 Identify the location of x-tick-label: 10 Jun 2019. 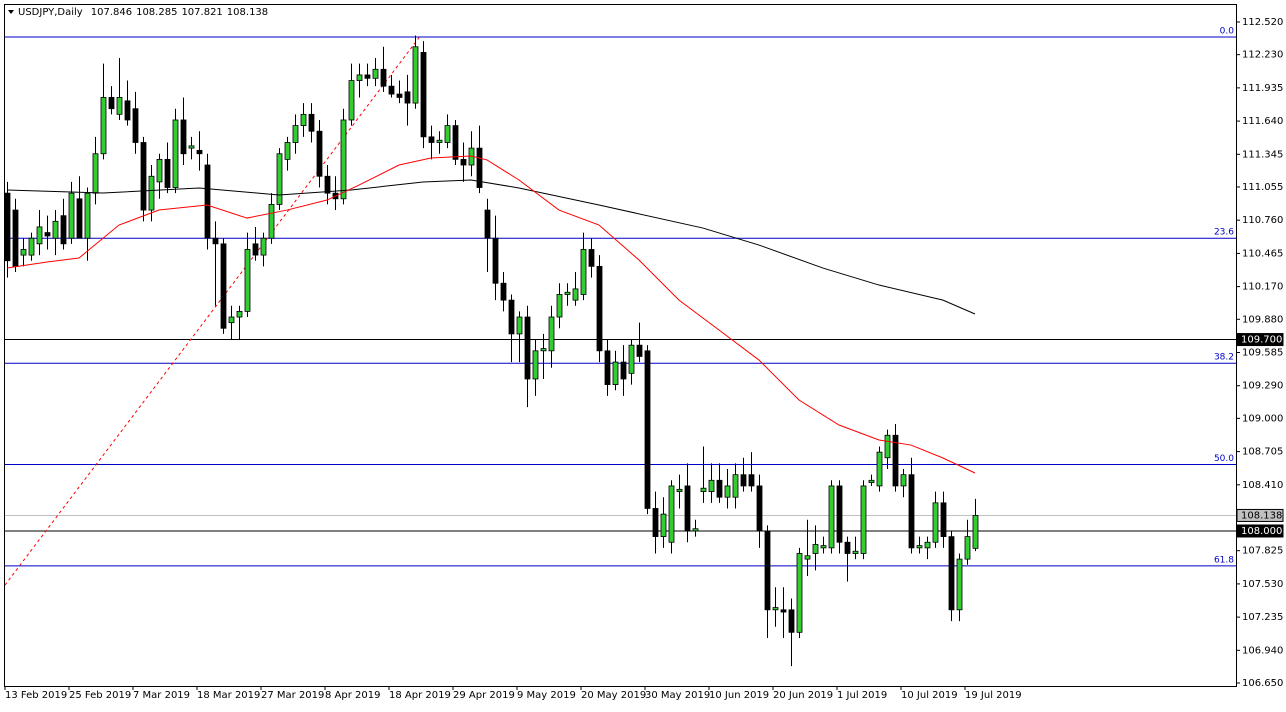
(739, 695).